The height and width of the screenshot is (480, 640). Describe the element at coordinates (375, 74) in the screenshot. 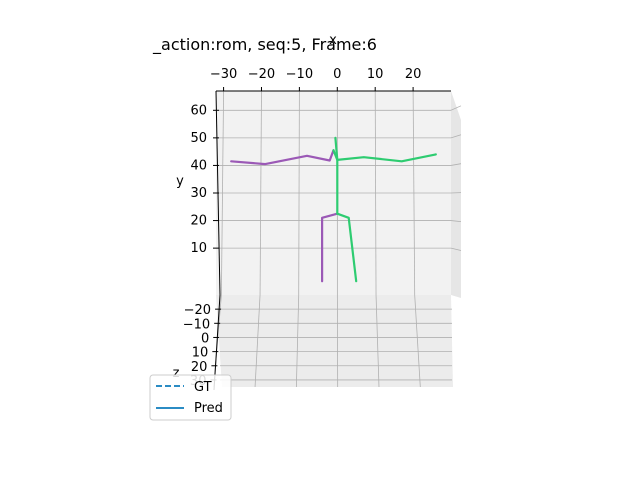

I see `x-tick-label: 10` at that location.